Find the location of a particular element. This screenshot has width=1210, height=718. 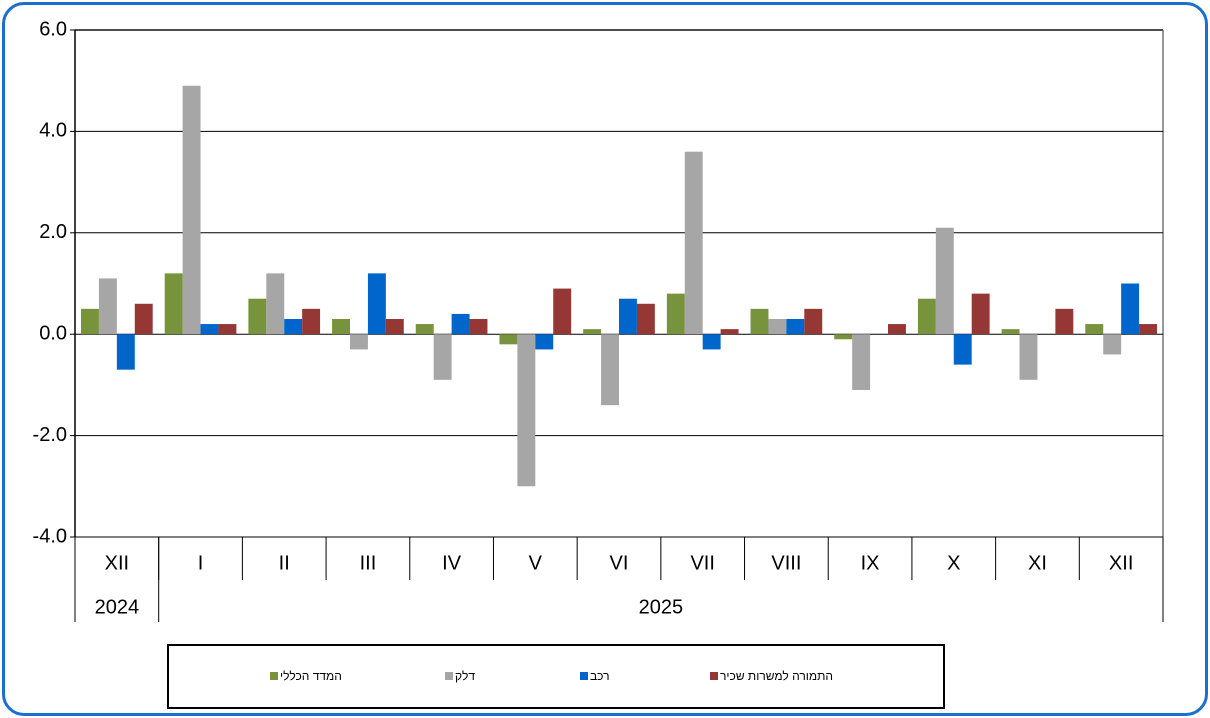

x-tick-label: III is located at coordinates (368, 563).